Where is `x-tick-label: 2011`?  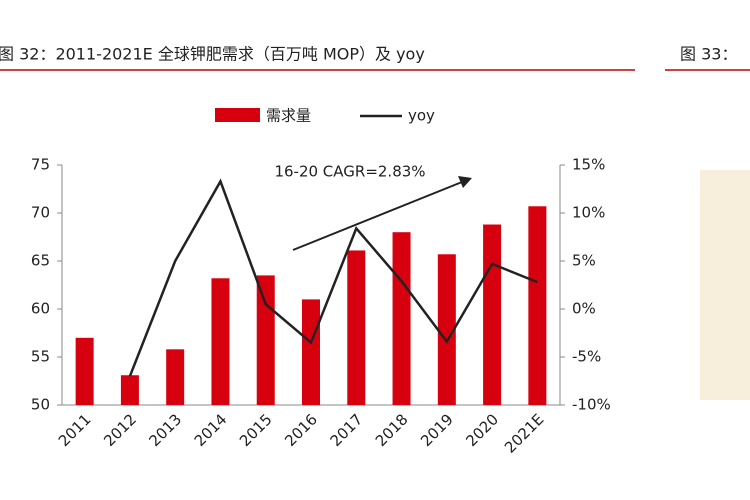
x-tick-label: 2011 is located at coordinates (75, 430).